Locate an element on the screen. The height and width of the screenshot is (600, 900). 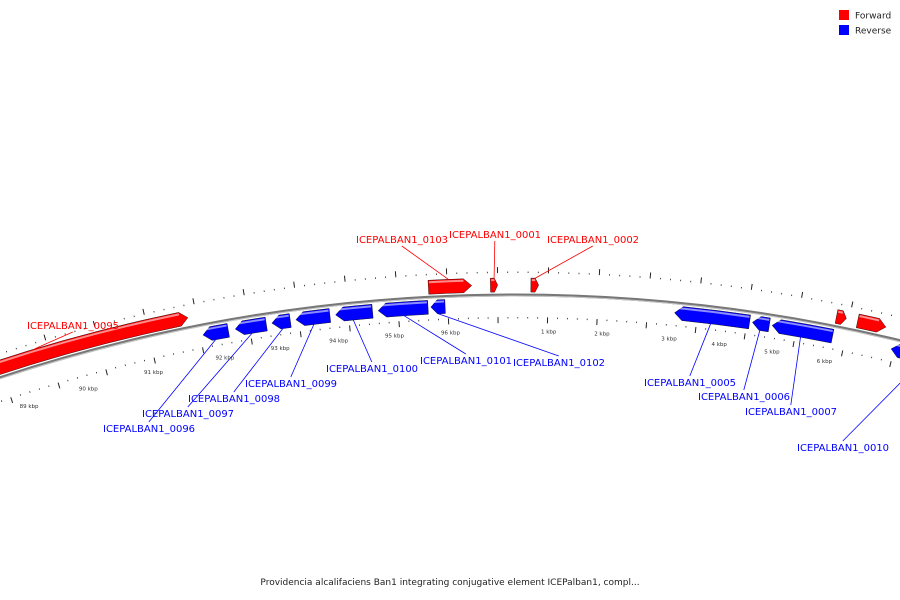
gene-arrow-icepalban1_0098-shine is located at coordinates (280, 317).